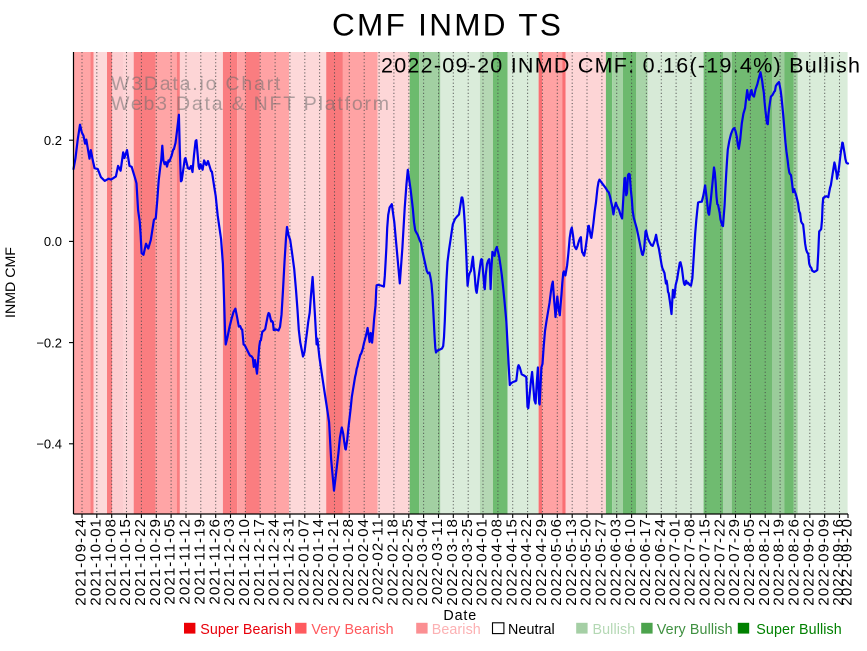 The width and height of the screenshot is (867, 651). I want to click on svg-text: 2022-03-25, so click(467, 562).